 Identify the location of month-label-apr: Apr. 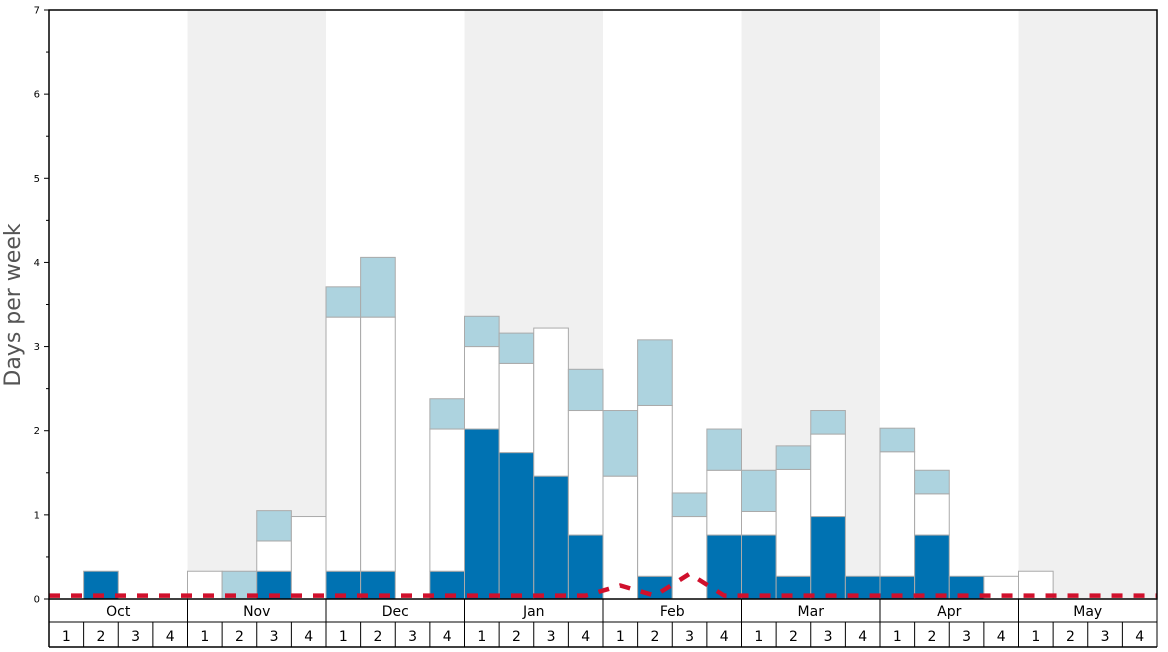
(949, 612).